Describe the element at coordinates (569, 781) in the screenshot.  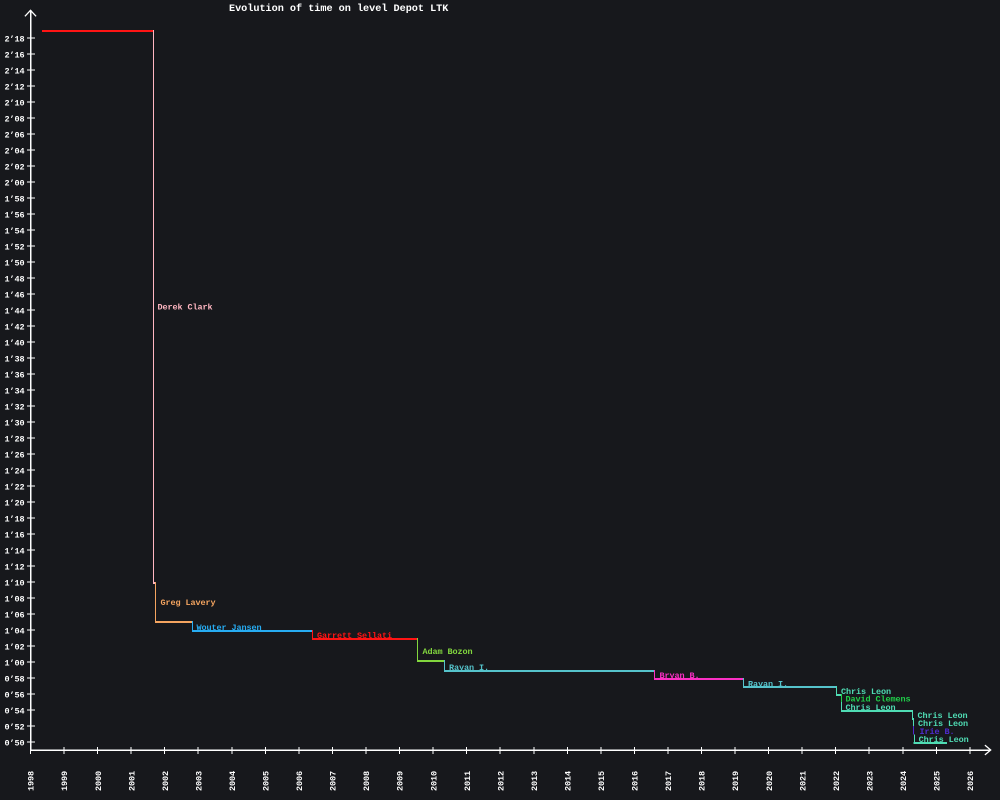
I see `svg-text: 2014` at that location.